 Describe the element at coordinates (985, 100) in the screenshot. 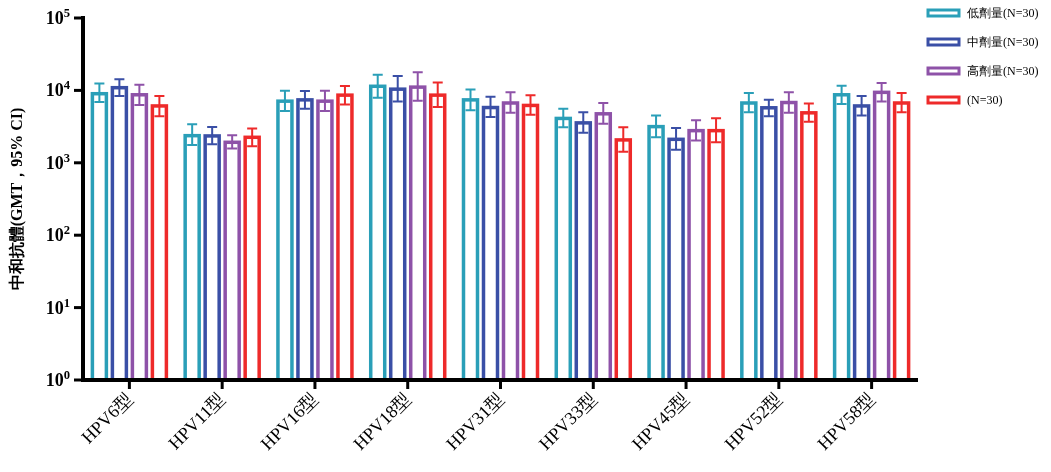

I see `legend-label: (N=30)` at that location.